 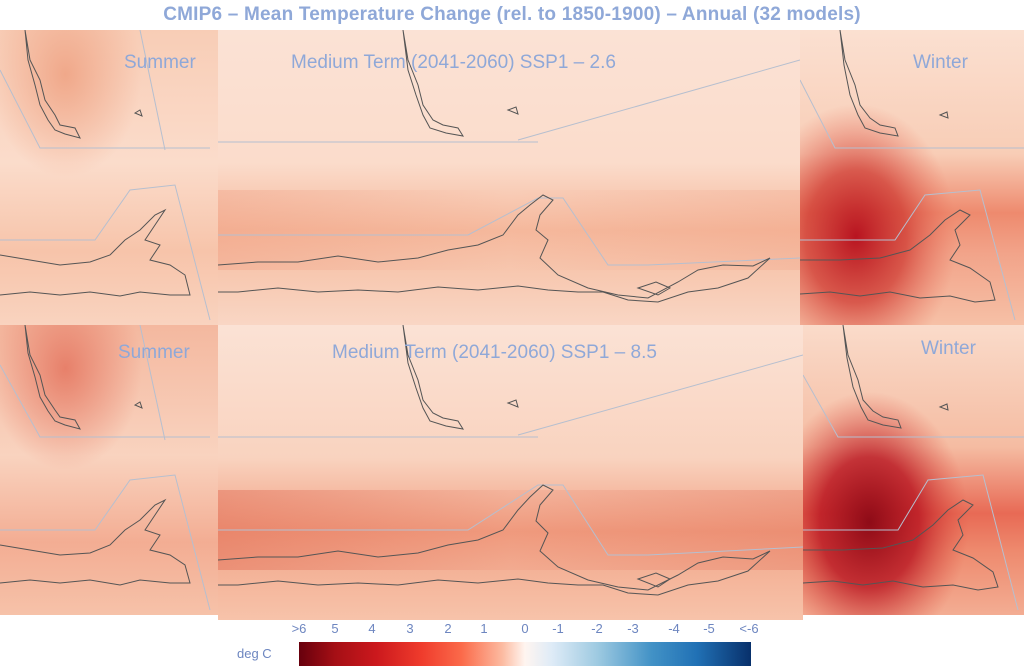 I want to click on colorbar, so click(x=525, y=654).